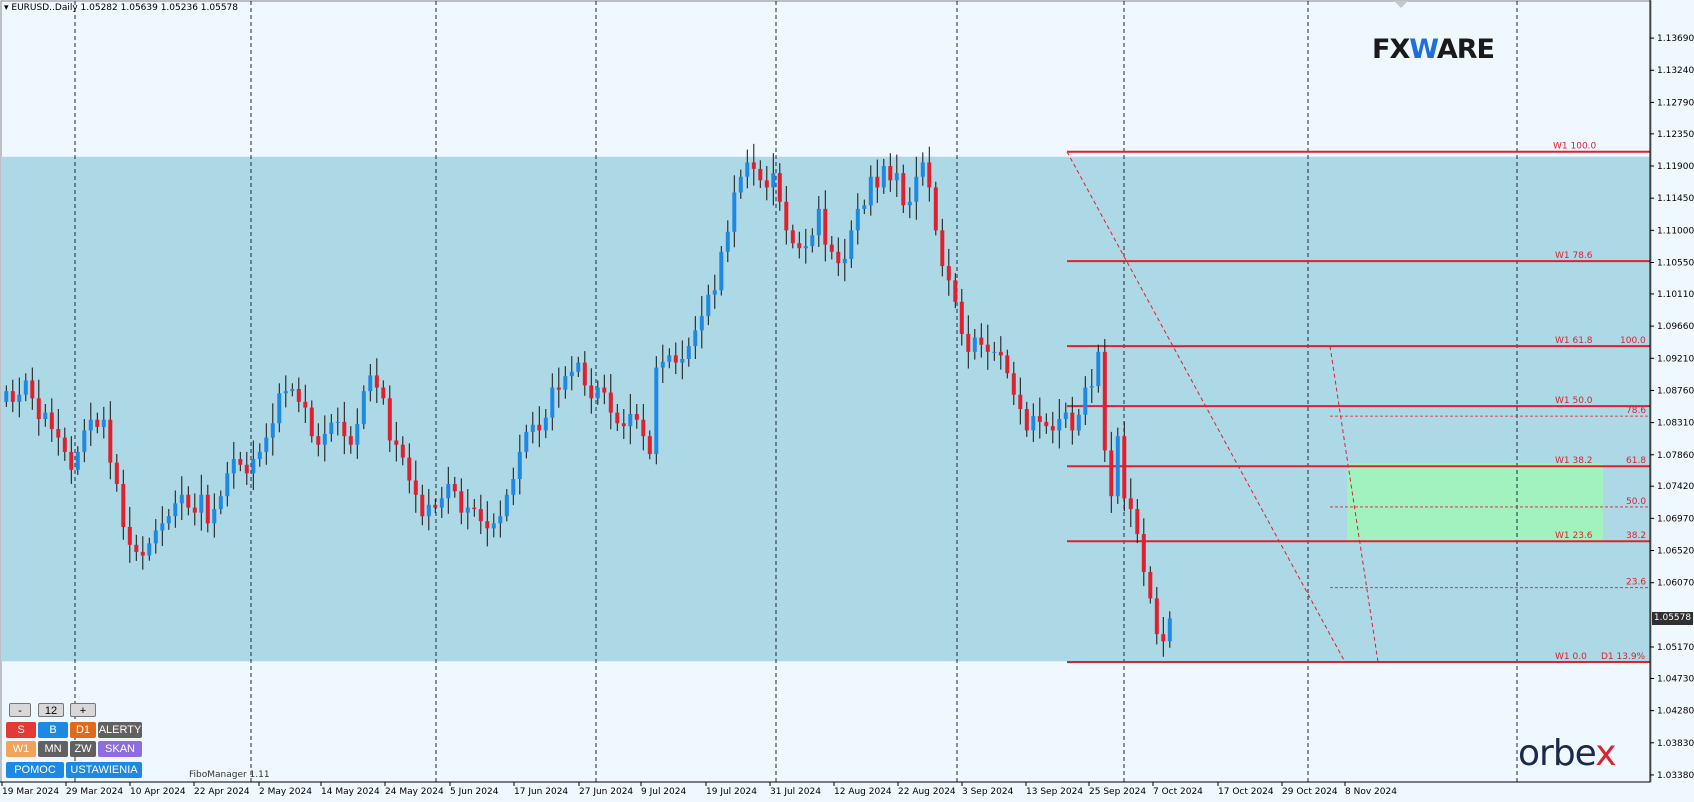  Describe the element at coordinates (1636, 411) in the screenshot. I see `fib-d1-label: 78.6` at that location.